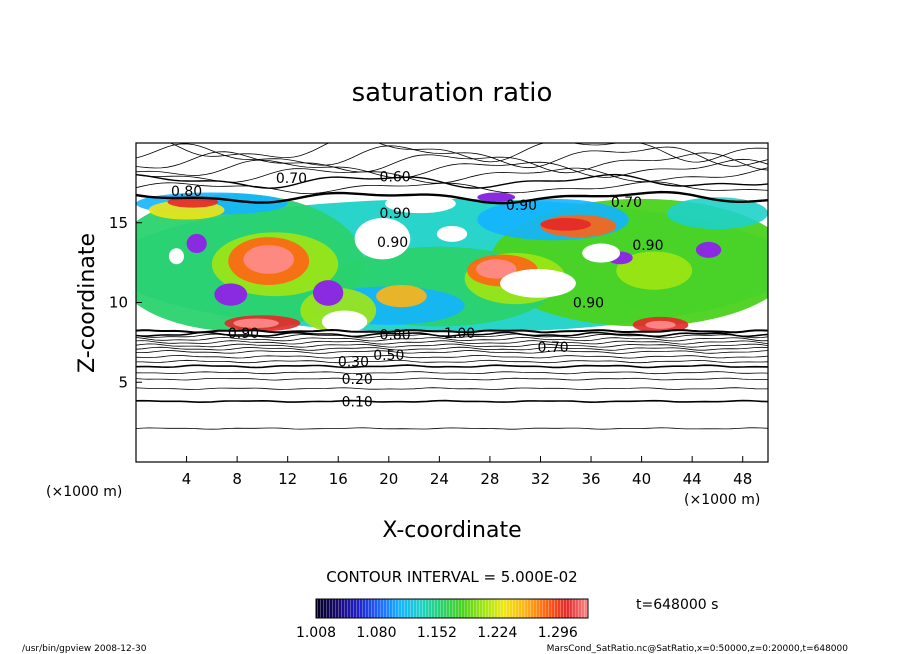 The height and width of the screenshot is (654, 904). What do you see at coordinates (316, 633) in the screenshot?
I see `colorbar-tick-label: 1.008` at bounding box center [316, 633].